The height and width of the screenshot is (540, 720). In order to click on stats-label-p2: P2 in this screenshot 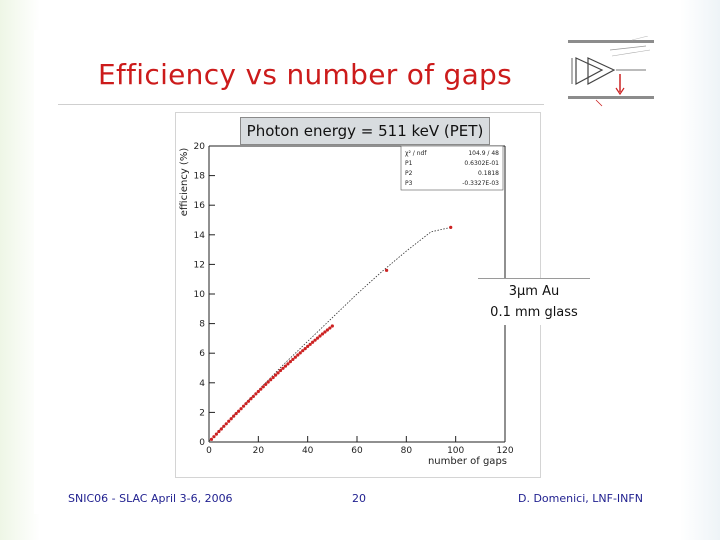, I will do `click(409, 173)`.